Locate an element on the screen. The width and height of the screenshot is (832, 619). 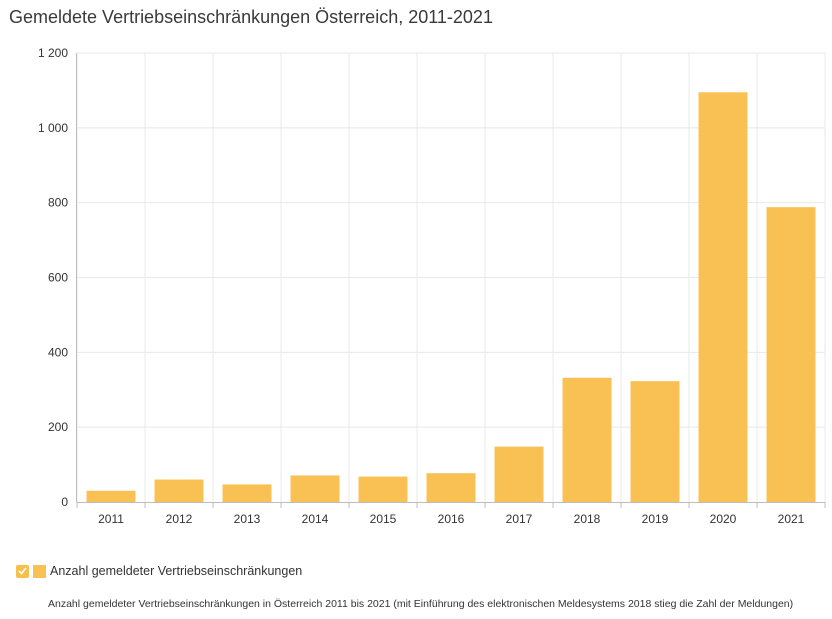
x-tick-label: 2020 is located at coordinates (723, 519).